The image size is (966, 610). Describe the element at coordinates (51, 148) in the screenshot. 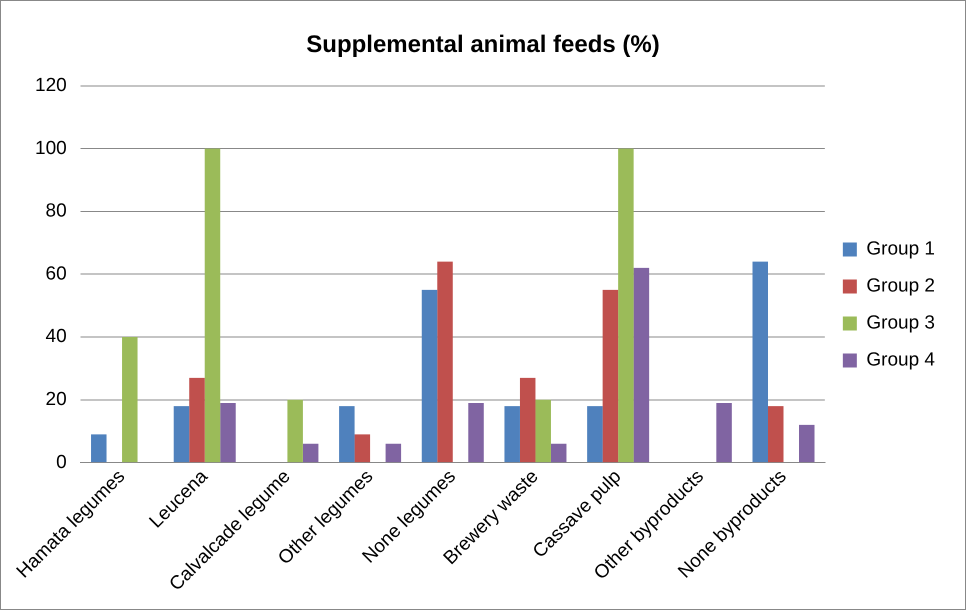

I see `y-tick-label: 100` at that location.